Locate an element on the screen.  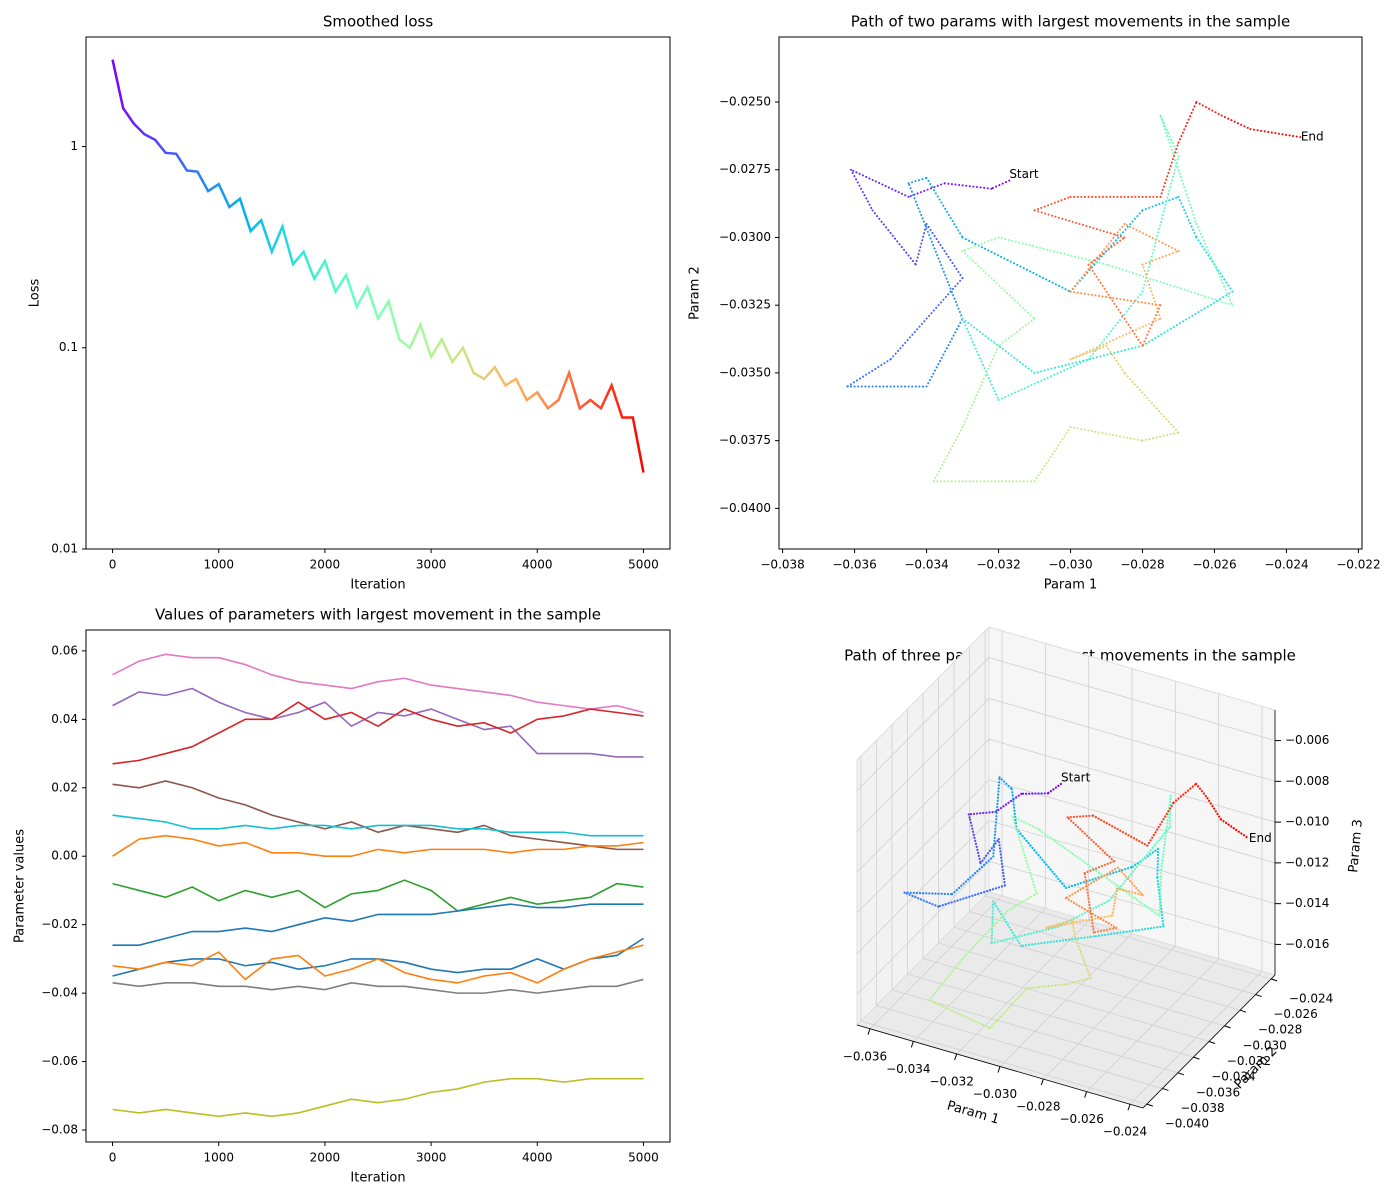
start-annotation: Start is located at coordinates (1076, 777).